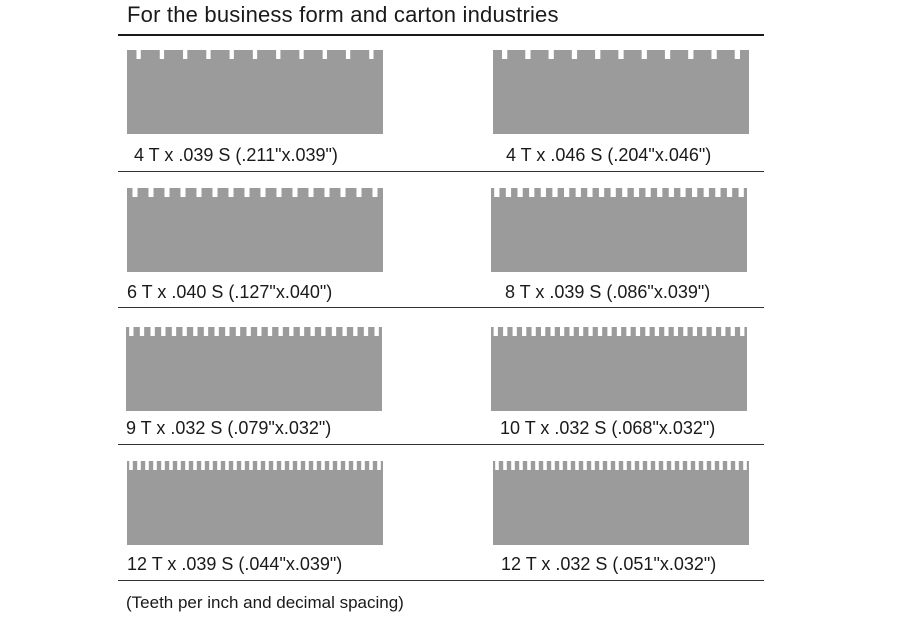 The width and height of the screenshot is (910, 640). Describe the element at coordinates (608, 292) in the screenshot. I see `sample-caption: 8 T x .039 S (.086"x.039")` at that location.